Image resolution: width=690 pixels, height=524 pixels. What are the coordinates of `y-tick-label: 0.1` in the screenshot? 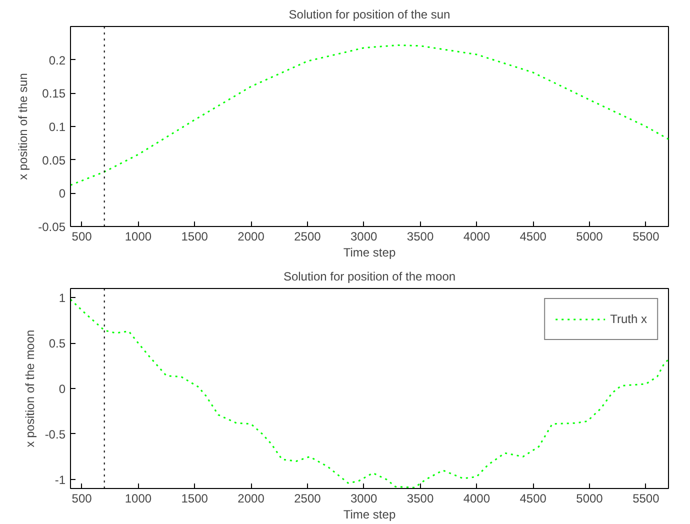 It's located at (57, 127).